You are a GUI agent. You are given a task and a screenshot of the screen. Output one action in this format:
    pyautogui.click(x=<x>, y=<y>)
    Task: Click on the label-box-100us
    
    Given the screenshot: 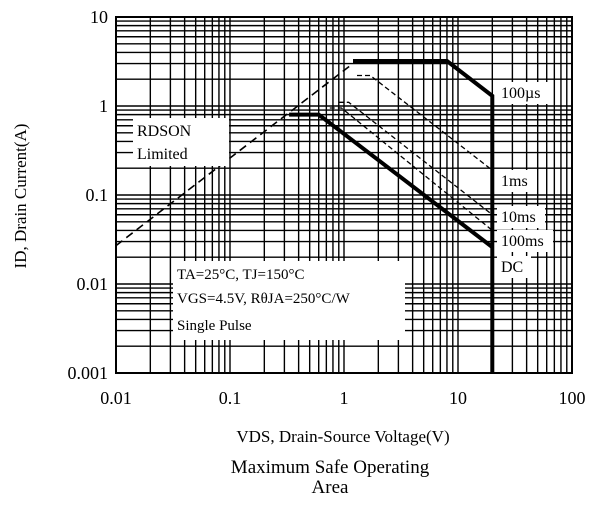 What is the action you would take?
    pyautogui.click(x=525, y=93)
    